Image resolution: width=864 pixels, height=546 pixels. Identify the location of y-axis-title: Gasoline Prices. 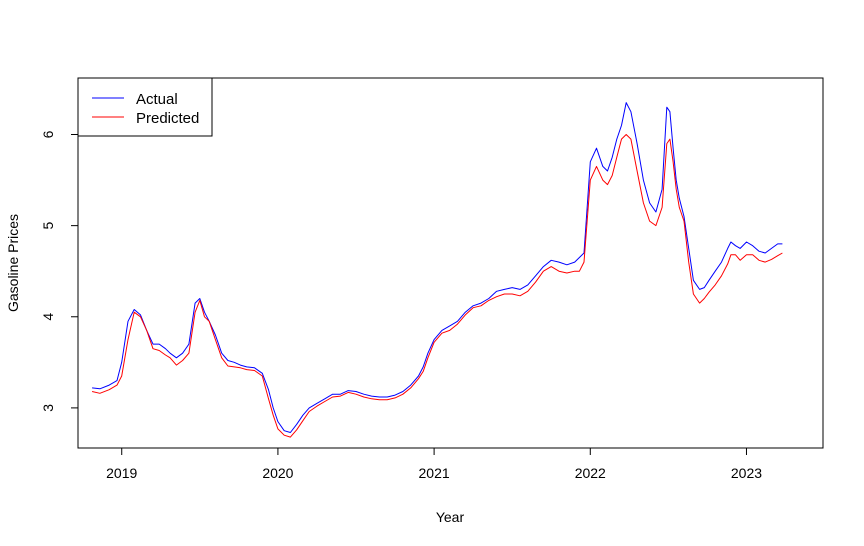
(13, 263).